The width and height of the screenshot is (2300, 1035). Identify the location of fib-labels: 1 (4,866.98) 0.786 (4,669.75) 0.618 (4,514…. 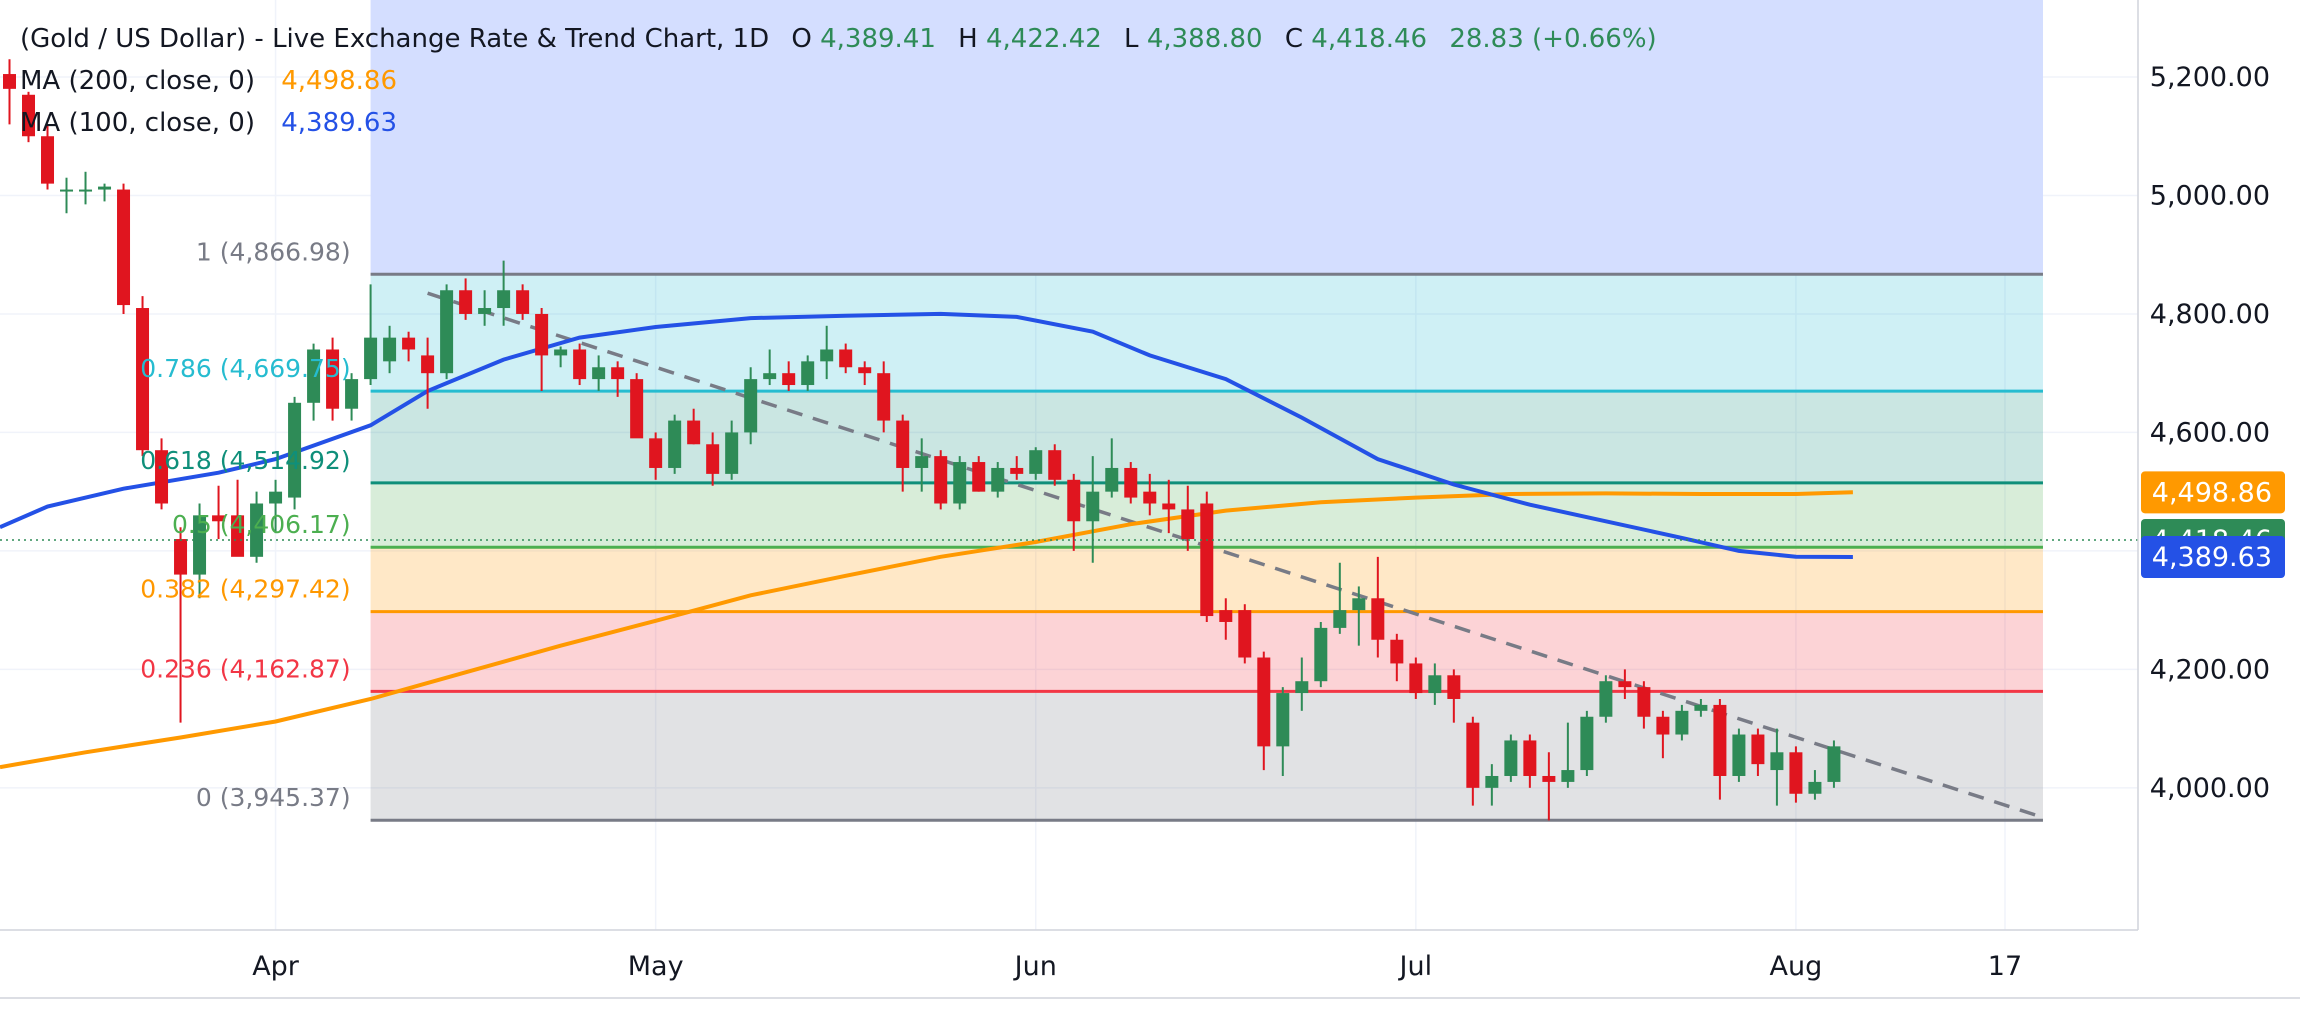
(245, 524).